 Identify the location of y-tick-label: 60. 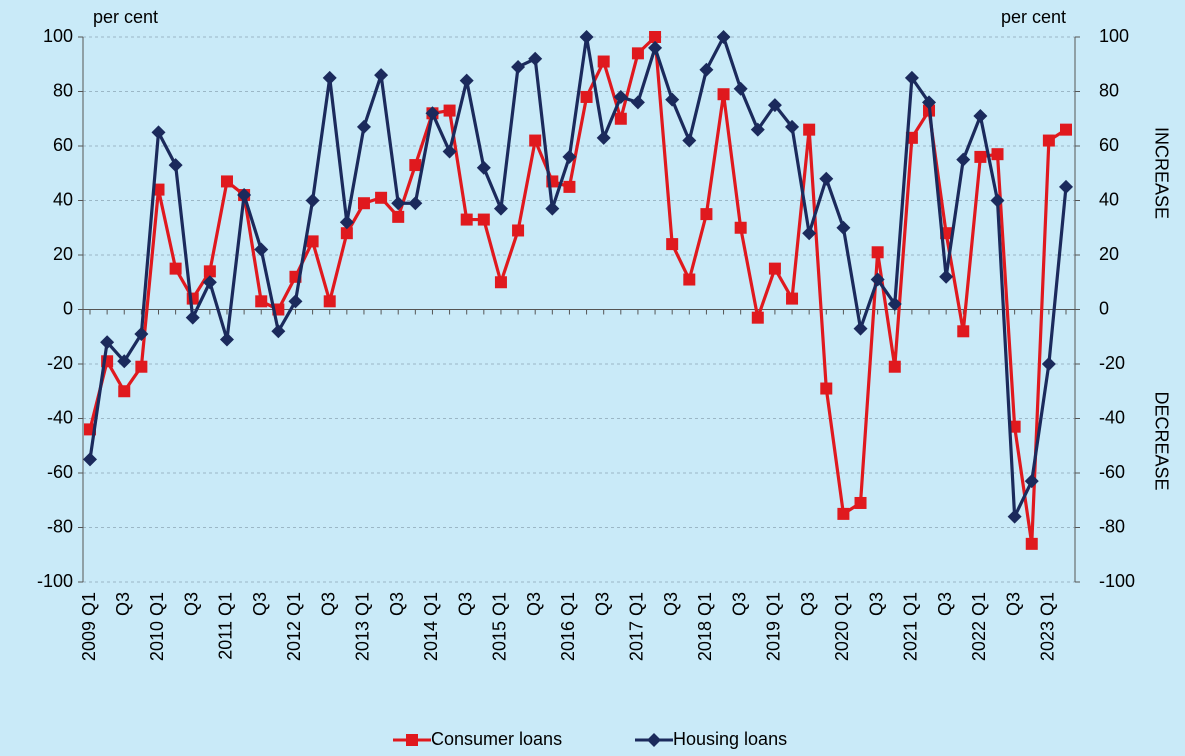
(63, 145).